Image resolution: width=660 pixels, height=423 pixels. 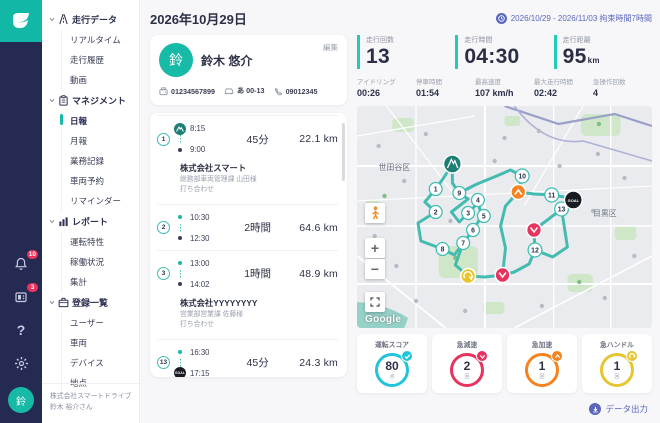 I want to click on driver-card: 編集 鈴 鈴木 悠介 01234567899 あ 00-13, so click(x=248, y=70).